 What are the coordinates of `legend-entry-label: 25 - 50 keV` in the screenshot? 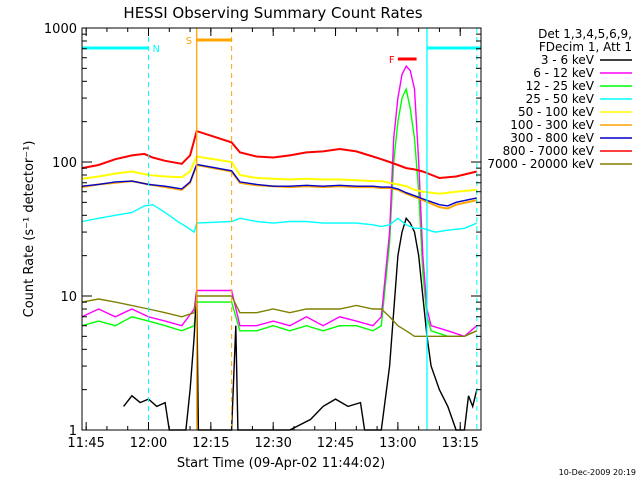 It's located at (560, 99).